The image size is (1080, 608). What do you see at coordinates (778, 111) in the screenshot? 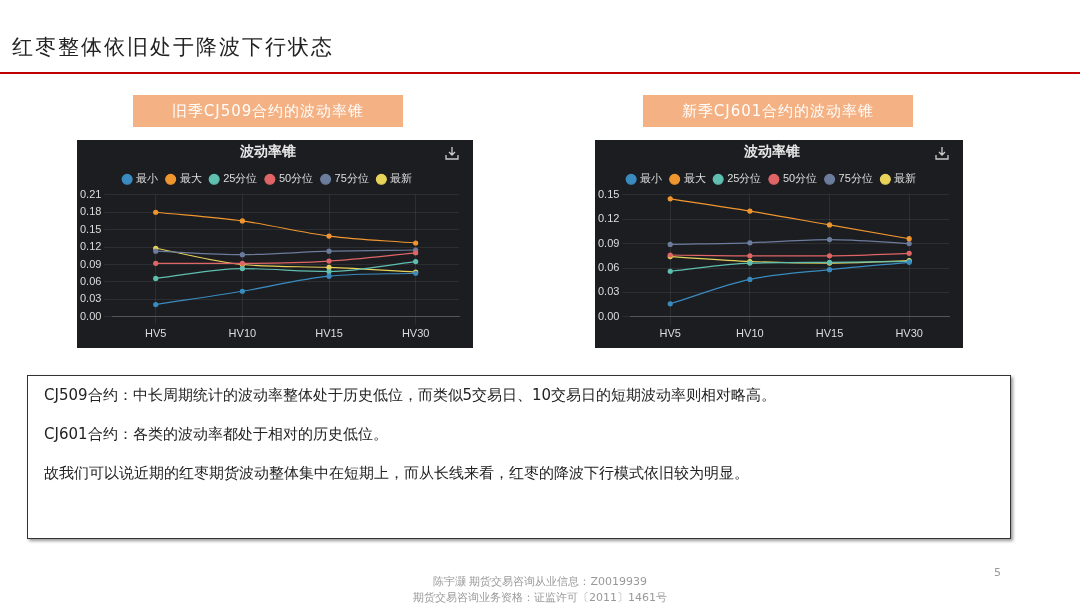
I see `chart-subtitle: 新季CJ601合约的波动率锥` at bounding box center [778, 111].